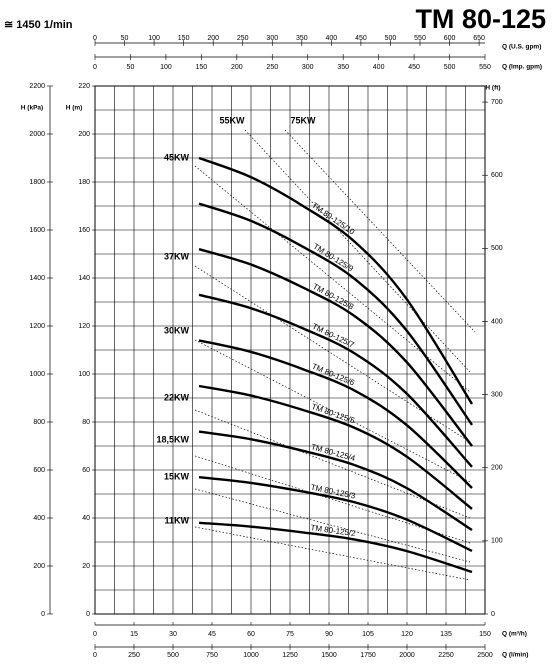  I want to click on axis-tick-label: 1250, so click(290, 655).